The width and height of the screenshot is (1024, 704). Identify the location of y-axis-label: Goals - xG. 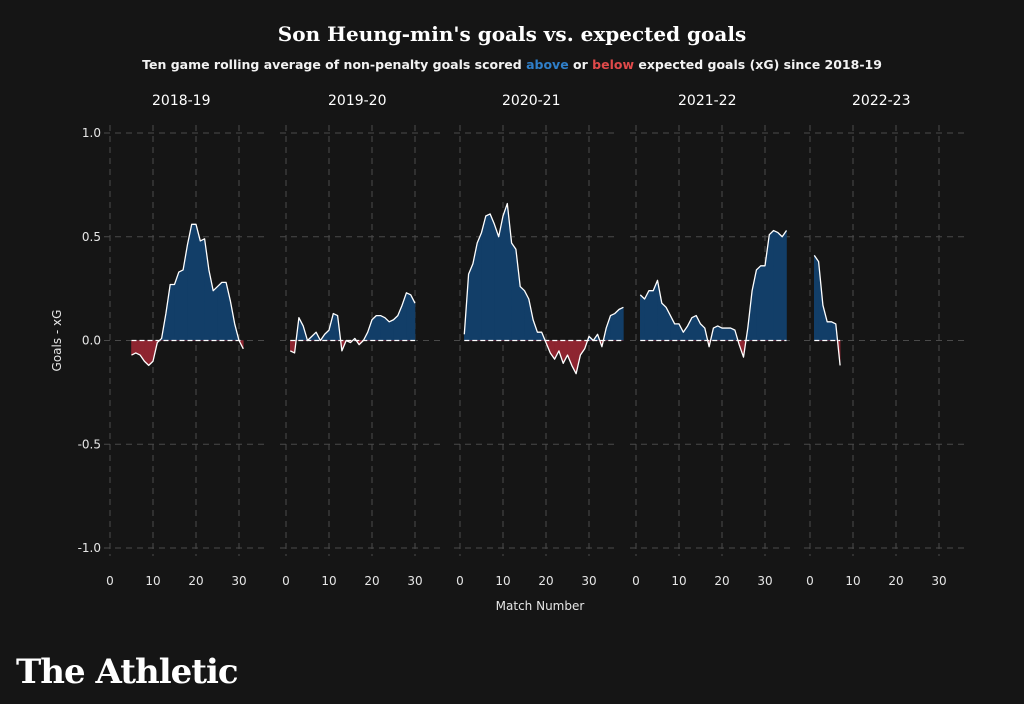
(57, 341).